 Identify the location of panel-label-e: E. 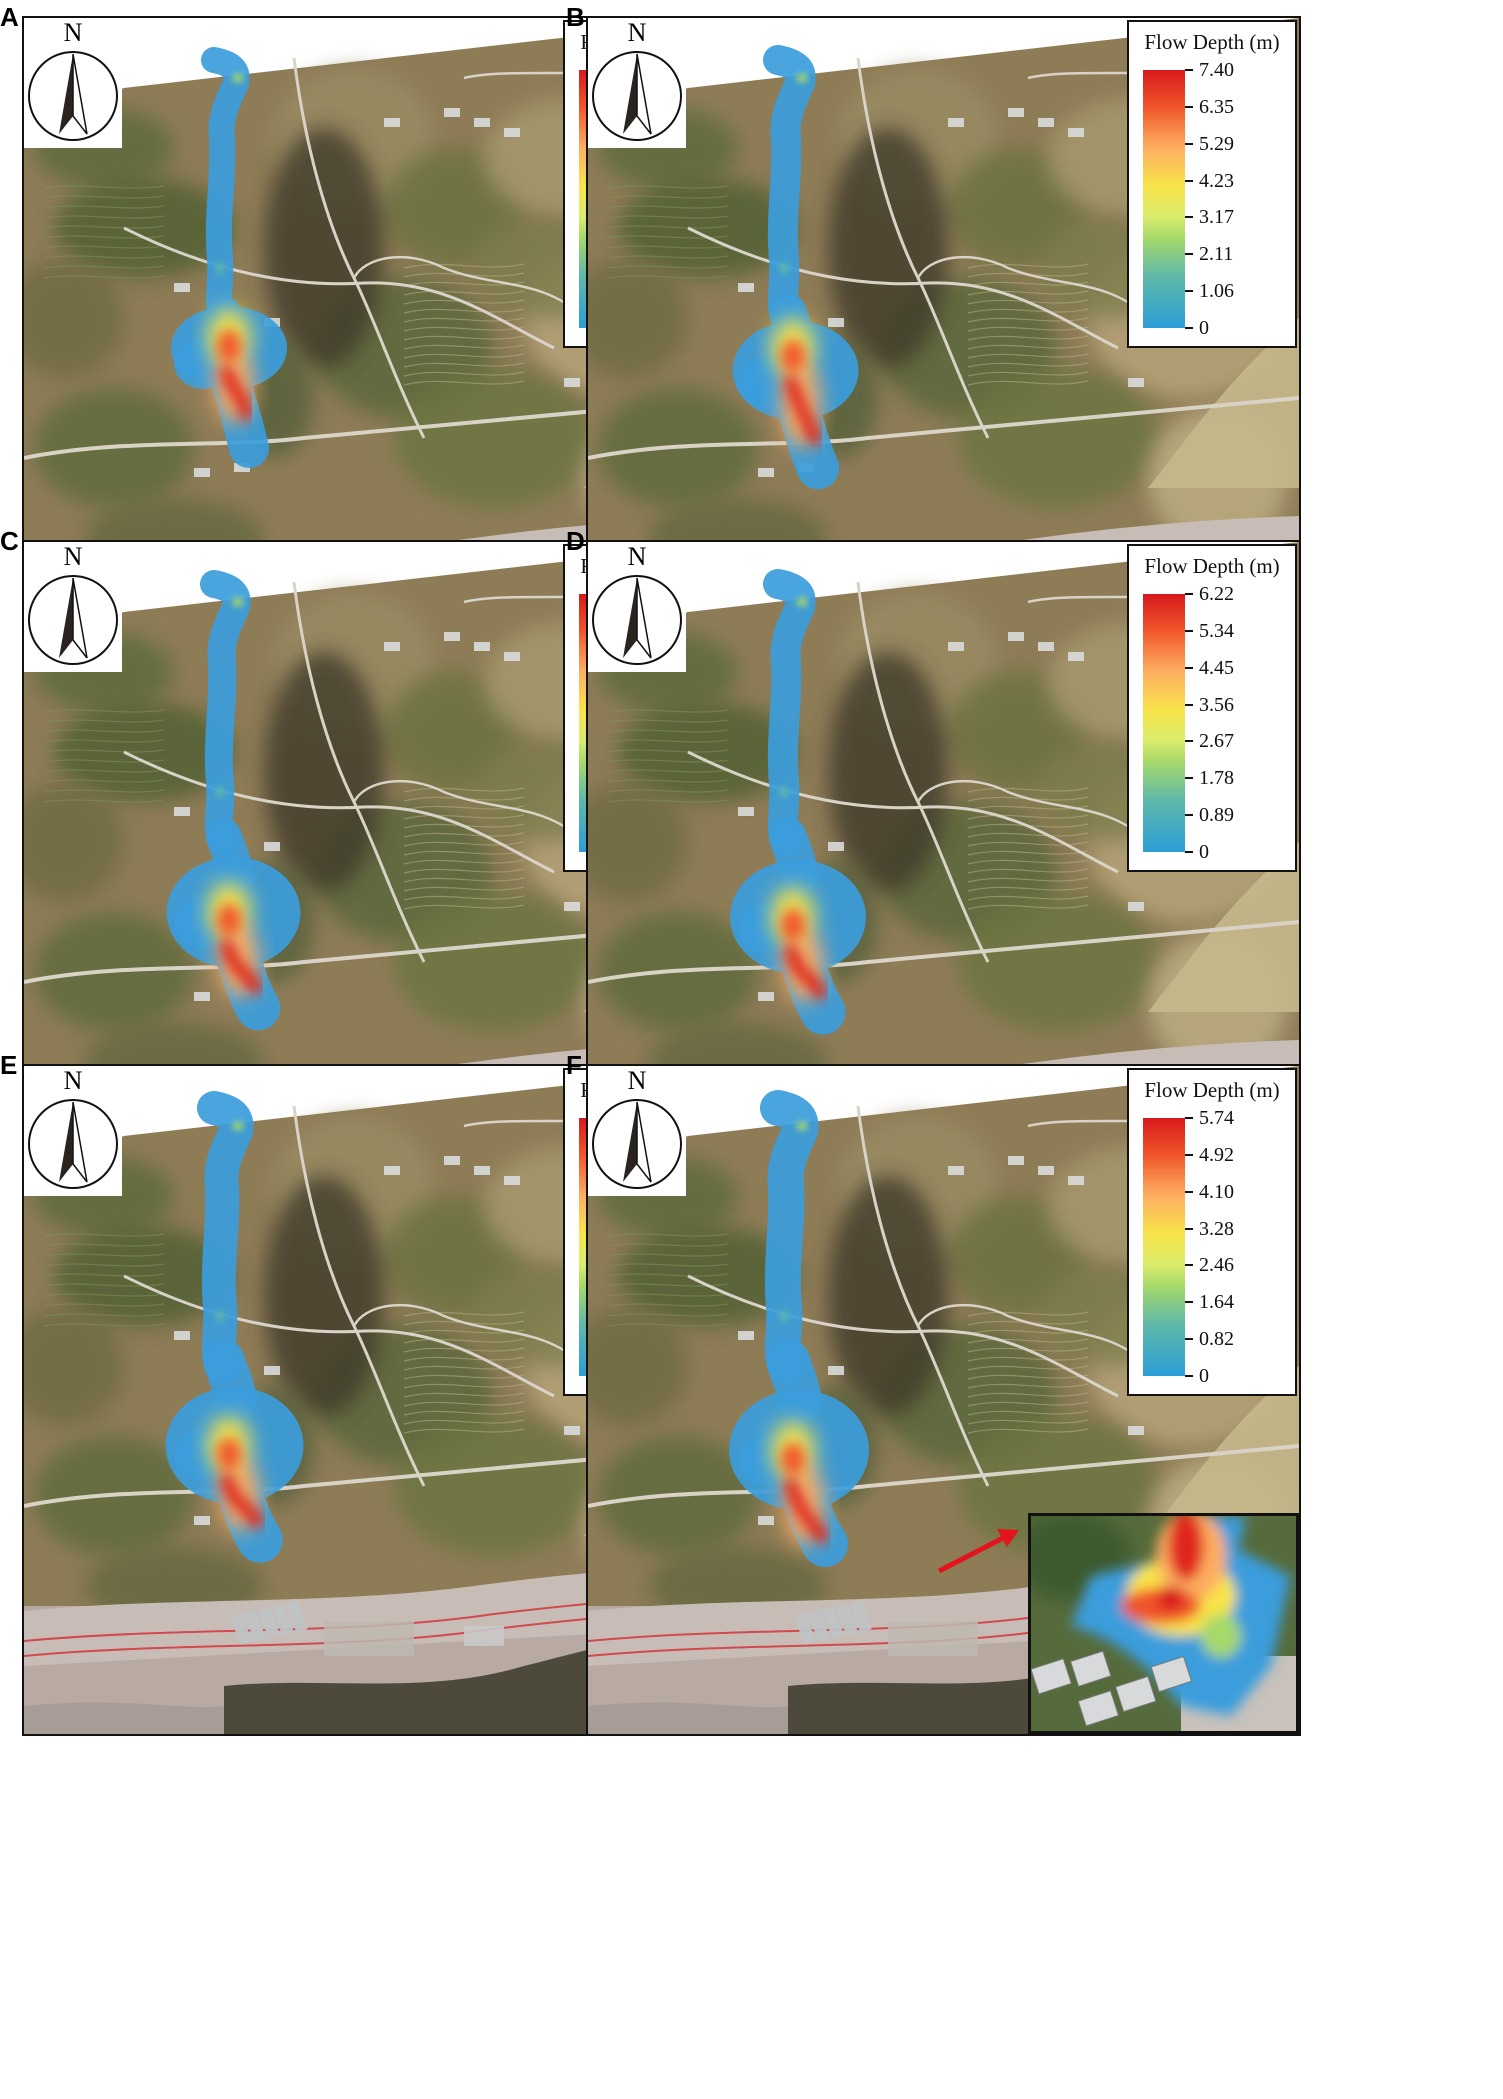
(9, 1065).